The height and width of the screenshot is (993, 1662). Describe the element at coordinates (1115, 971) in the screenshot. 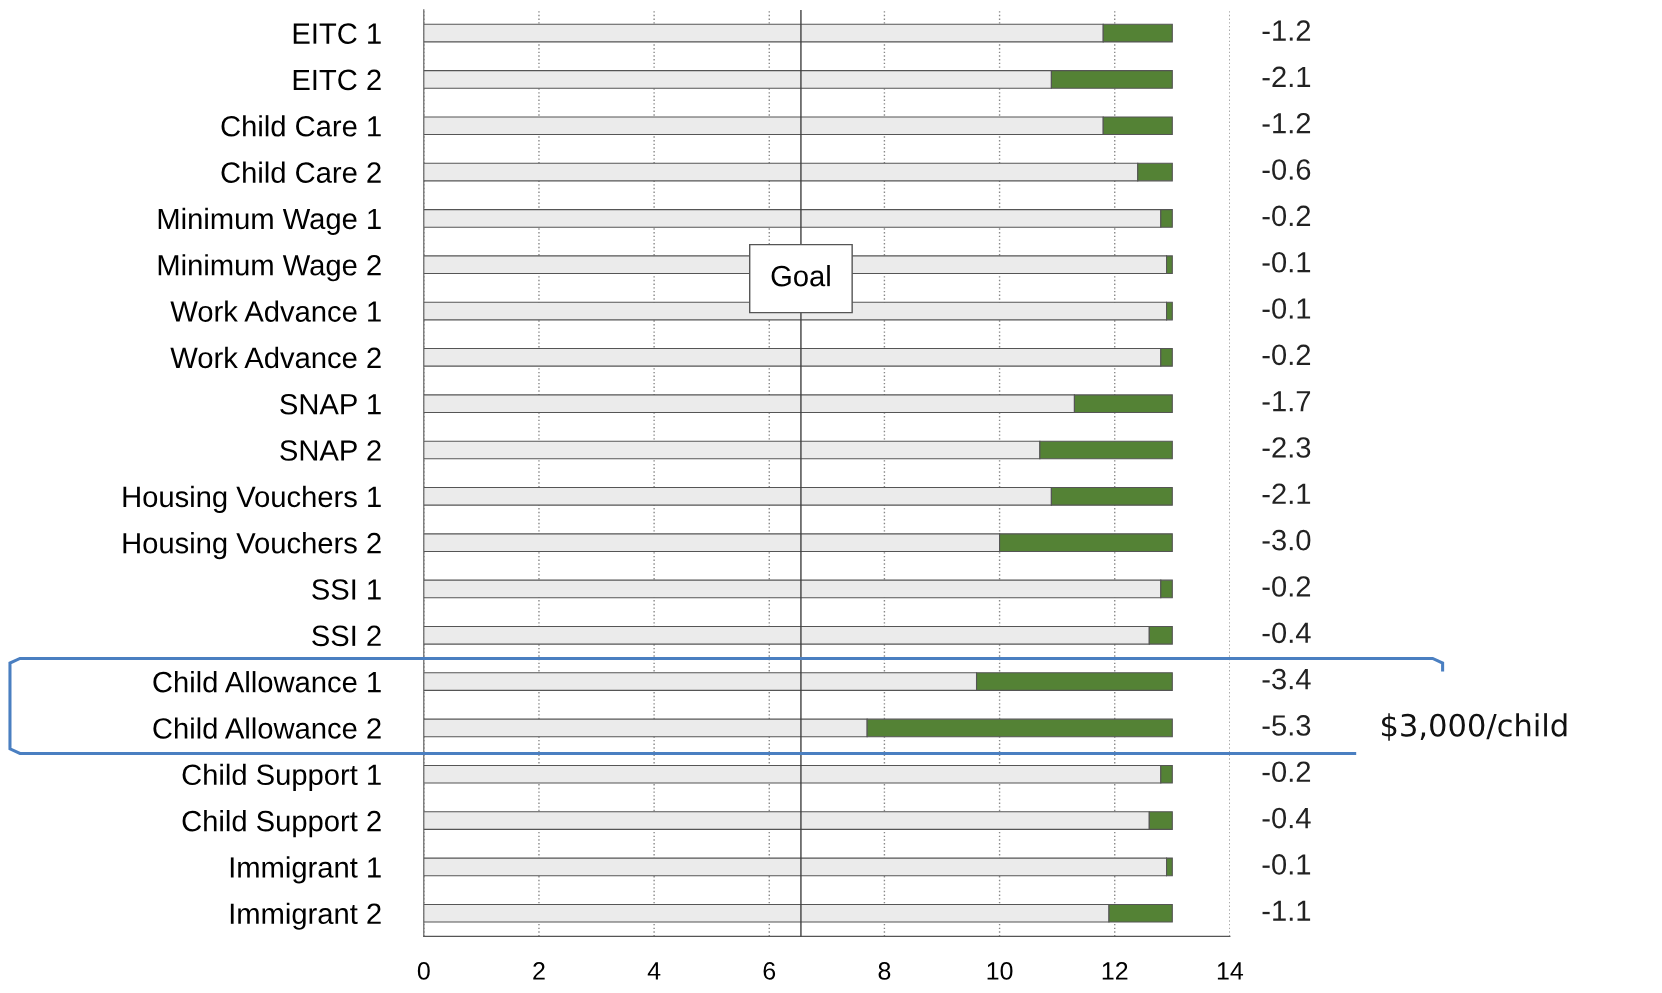

I see `x-tick-label: 12` at that location.